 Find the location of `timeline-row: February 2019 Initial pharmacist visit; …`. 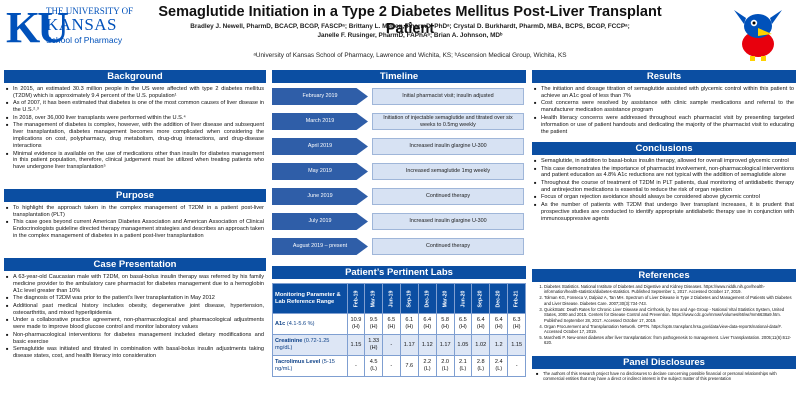

timeline-row: February 2019 Initial pharmacist visit; … is located at coordinates (398, 96).